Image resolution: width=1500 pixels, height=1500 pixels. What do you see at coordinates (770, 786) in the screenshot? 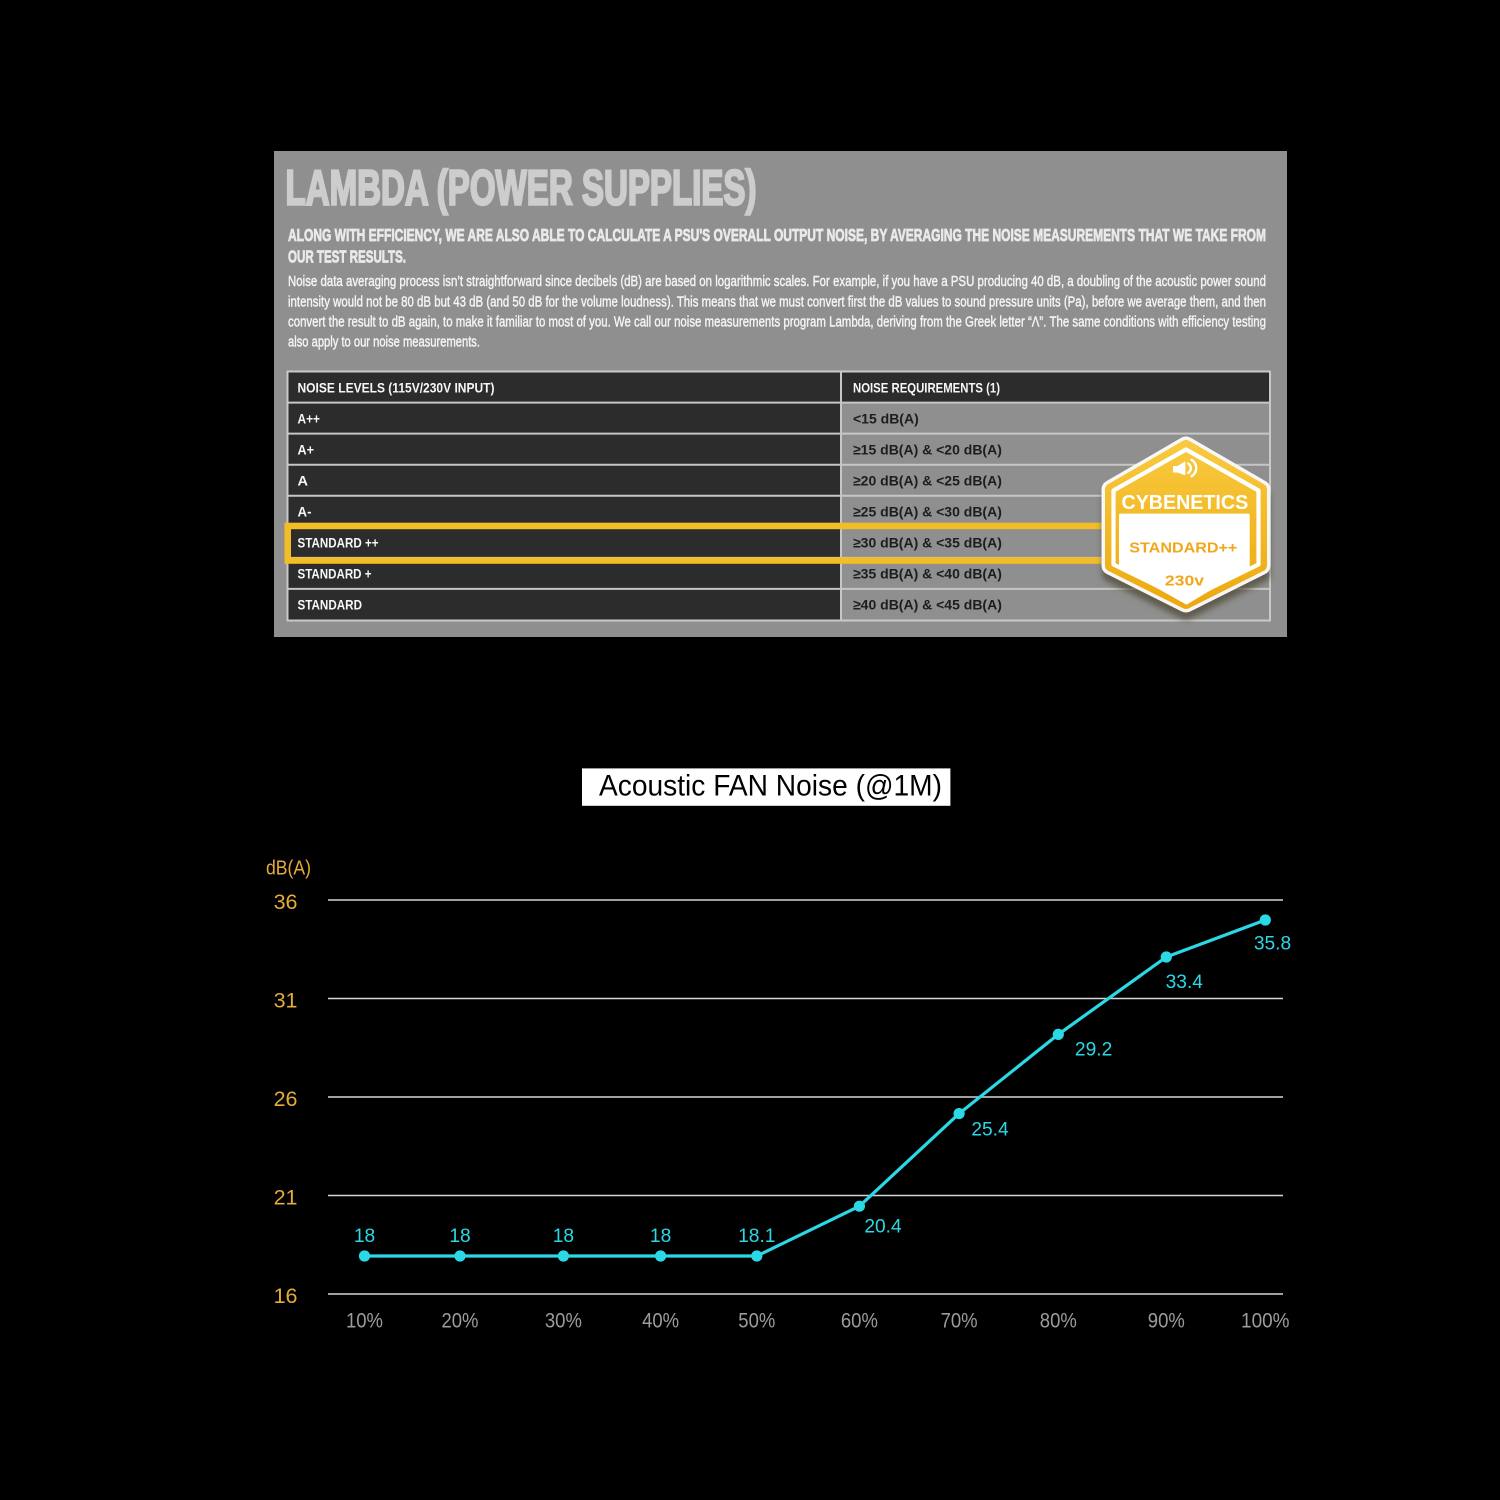
I see `svg-text: Acoustic FAN Noise (@1M)` at bounding box center [770, 786].